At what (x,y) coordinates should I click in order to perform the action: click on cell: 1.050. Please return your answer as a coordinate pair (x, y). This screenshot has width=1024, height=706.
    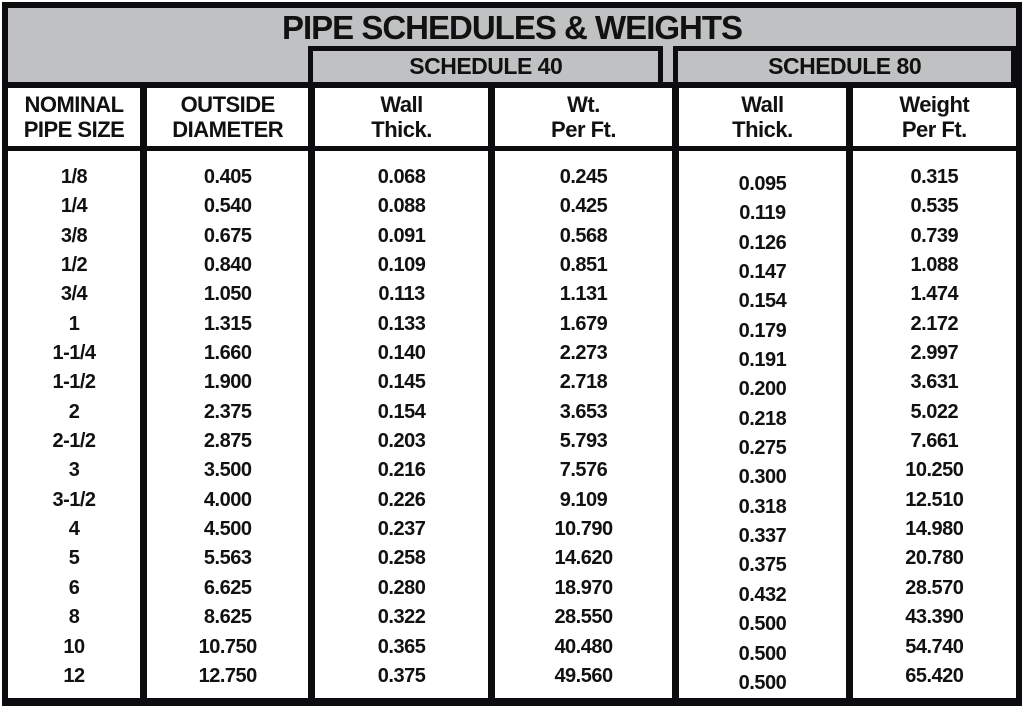
    Looking at the image, I should click on (227, 294).